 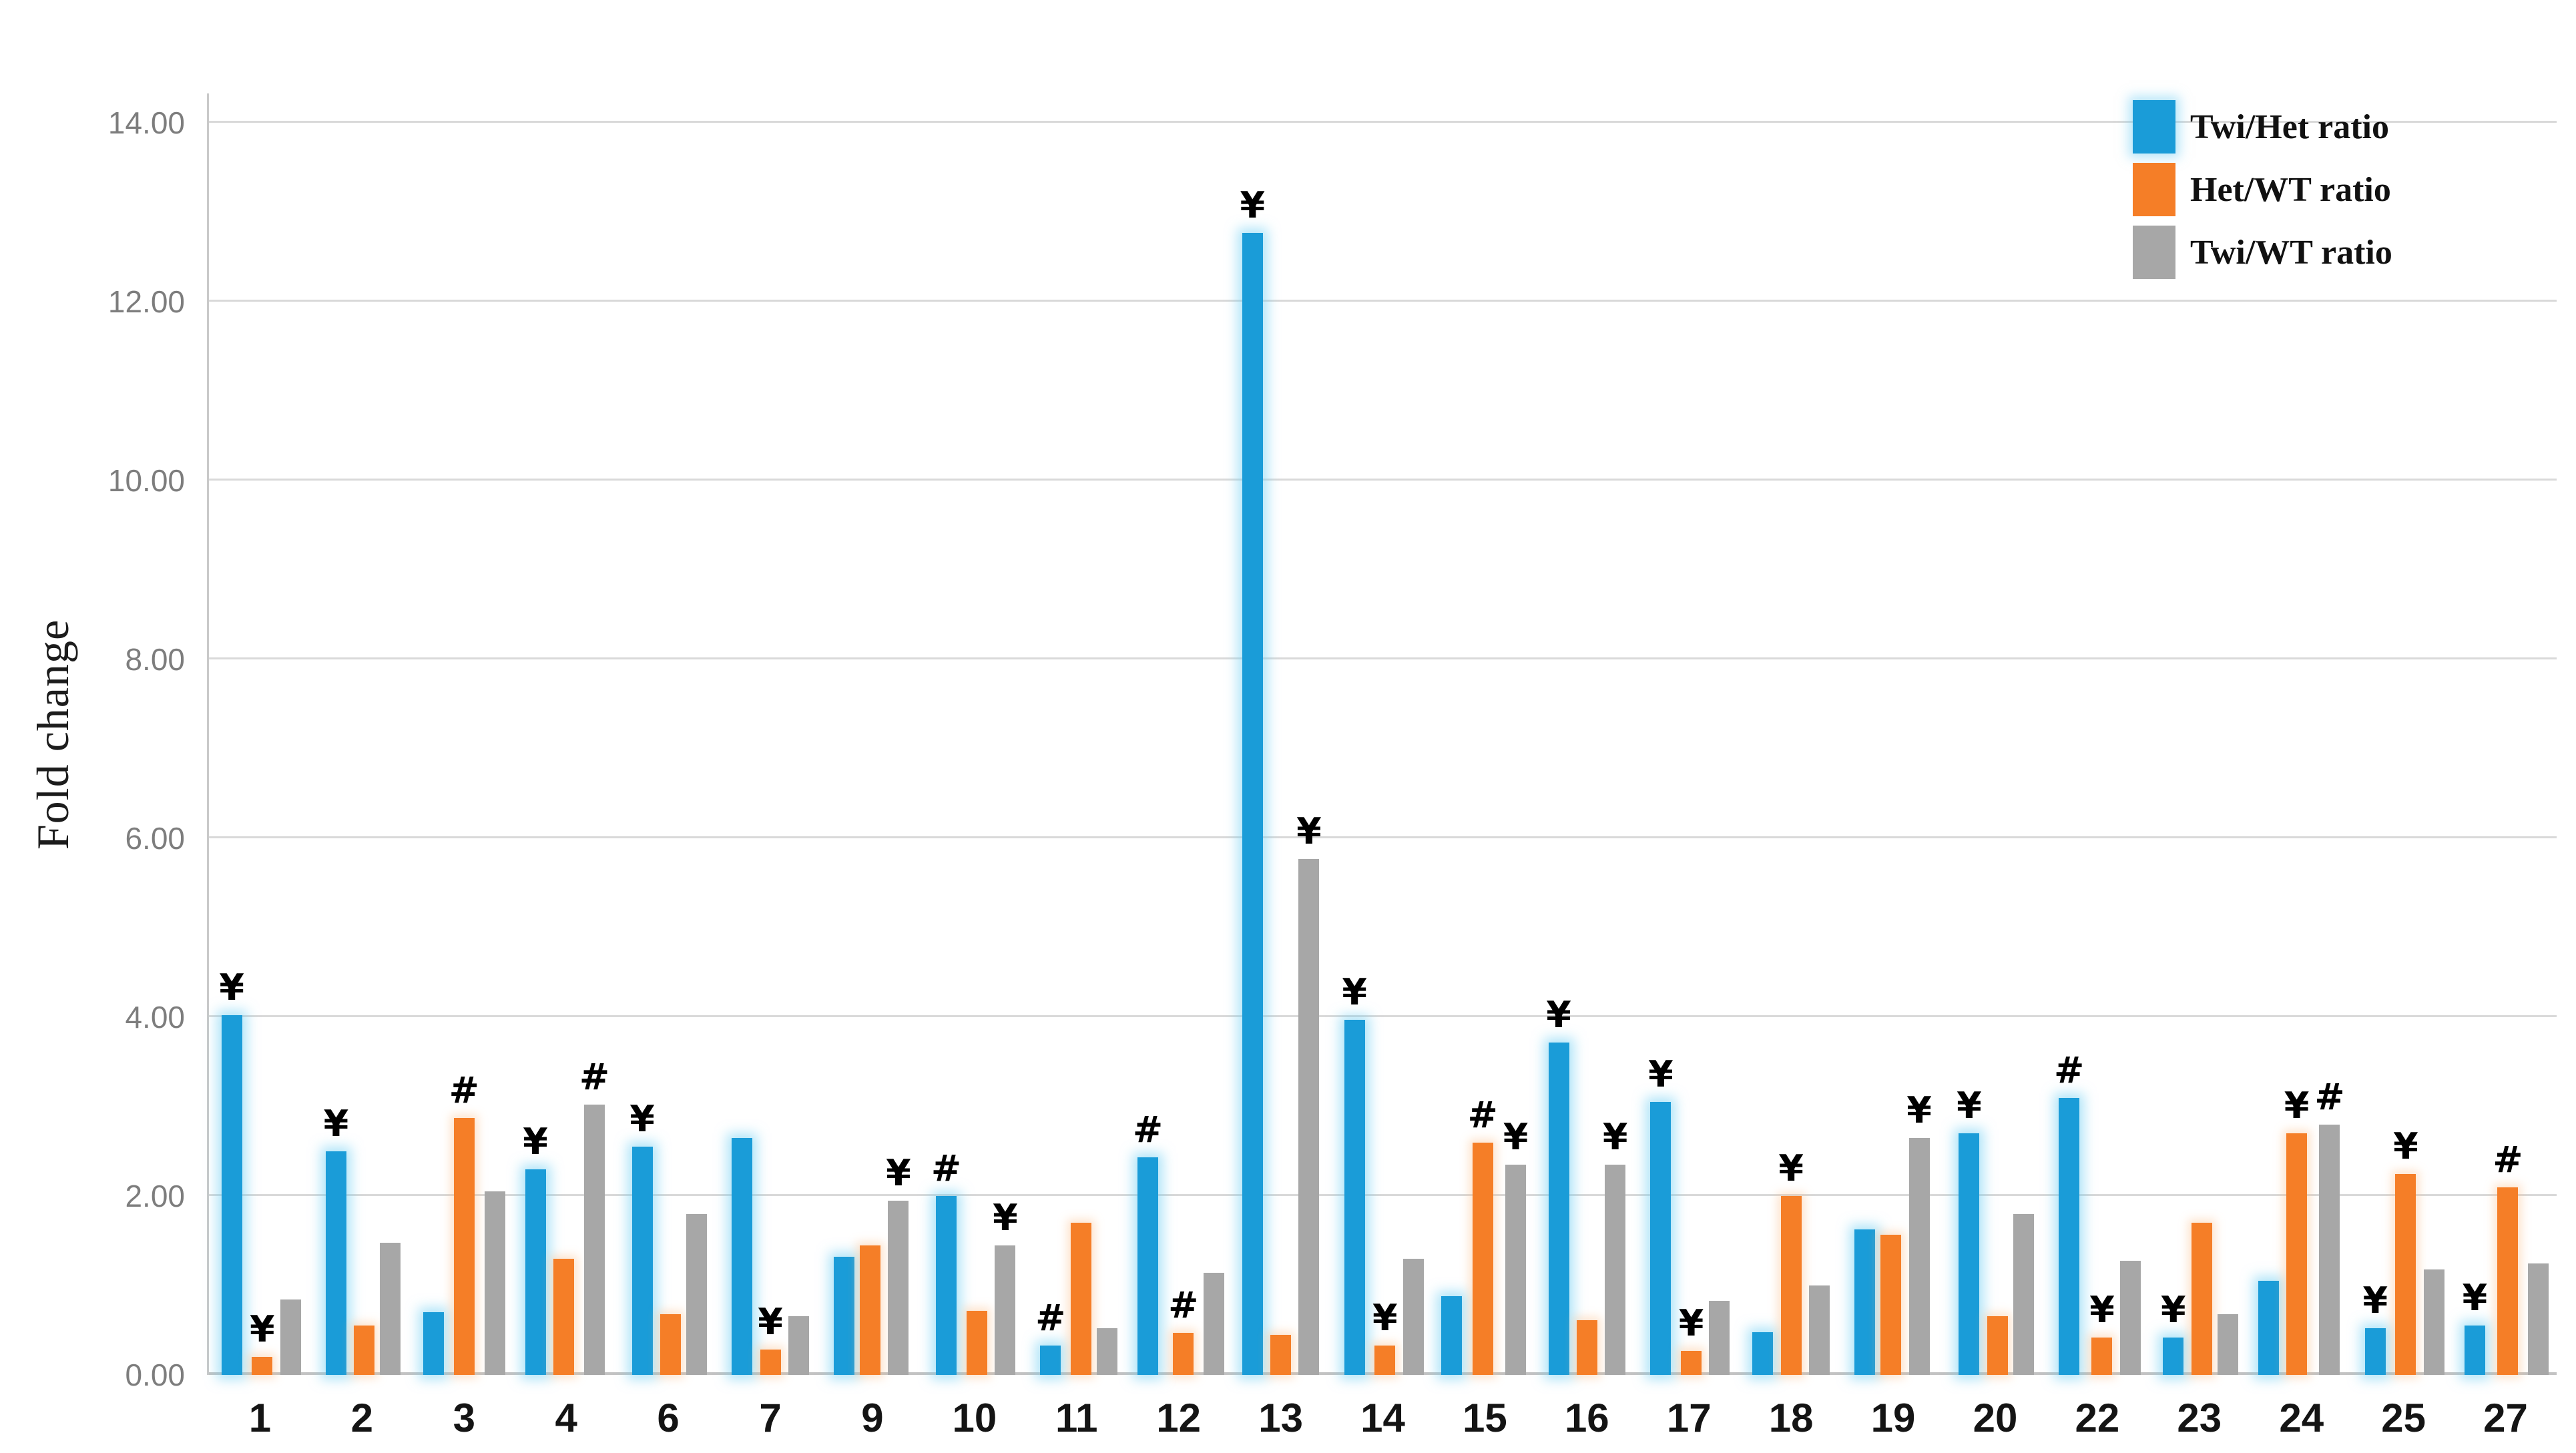 I want to click on bar-group-27: ¥ #, so click(x=2506, y=734).